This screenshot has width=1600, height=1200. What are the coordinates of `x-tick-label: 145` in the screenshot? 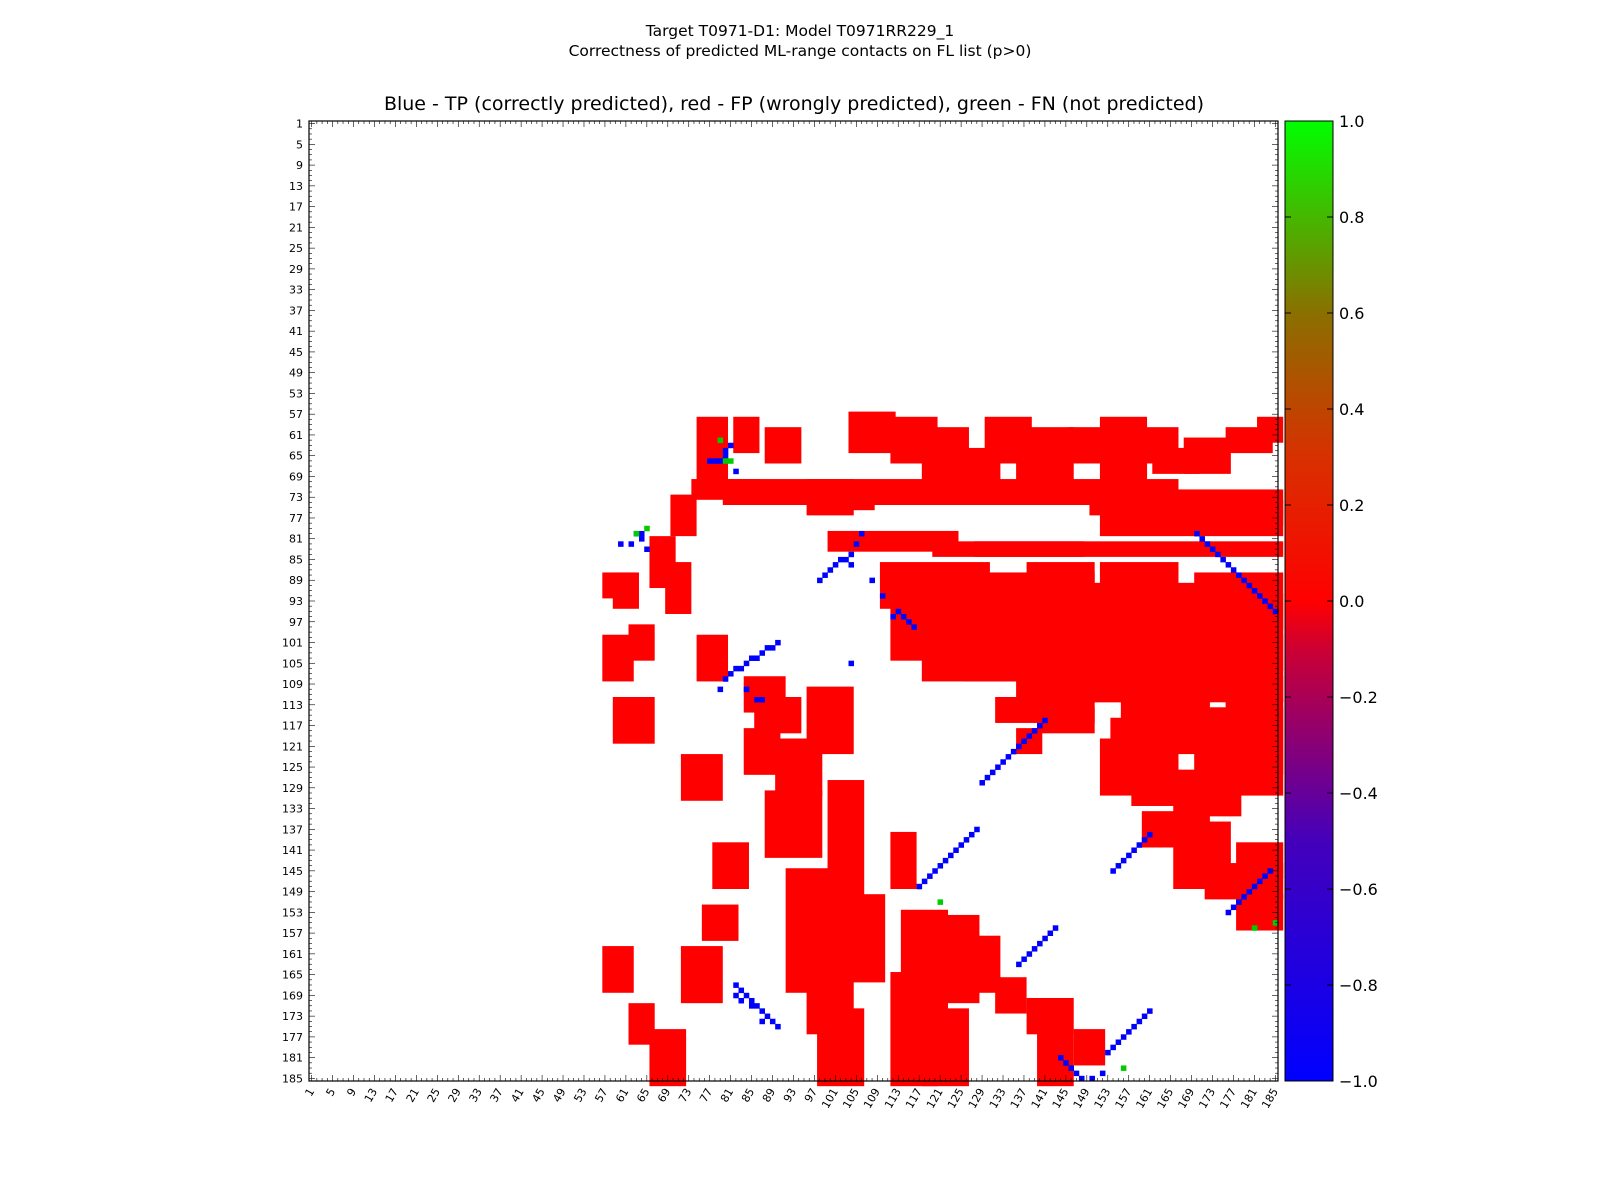 It's located at (1061, 1098).